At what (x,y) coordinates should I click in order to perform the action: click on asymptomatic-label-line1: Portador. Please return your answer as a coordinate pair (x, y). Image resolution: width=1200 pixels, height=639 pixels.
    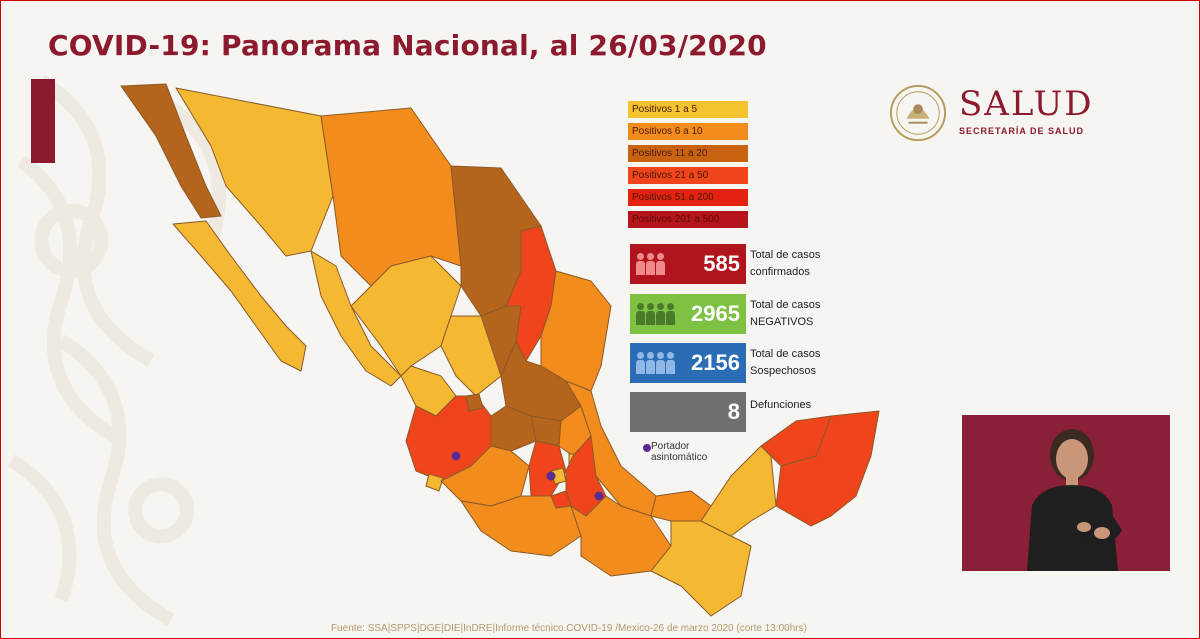
    Looking at the image, I should click on (670, 446).